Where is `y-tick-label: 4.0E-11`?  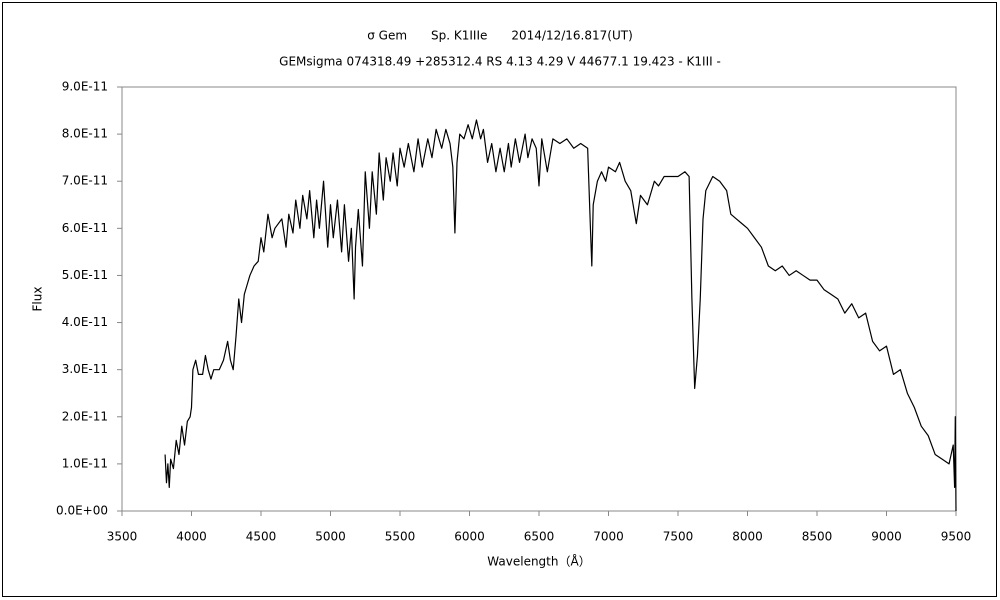
y-tick-label: 4.0E-11 is located at coordinates (85, 322).